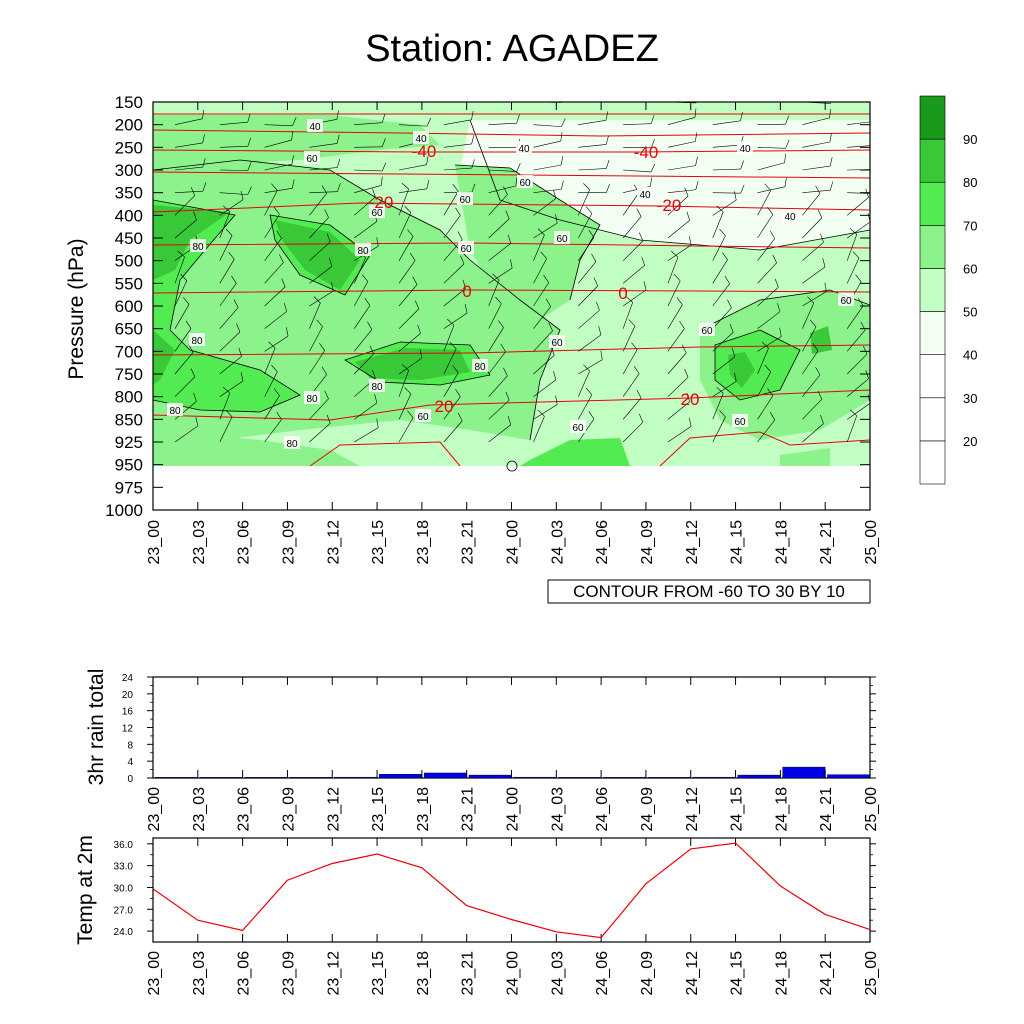  I want to click on temp-tick-label: 33.0, so click(124, 867).